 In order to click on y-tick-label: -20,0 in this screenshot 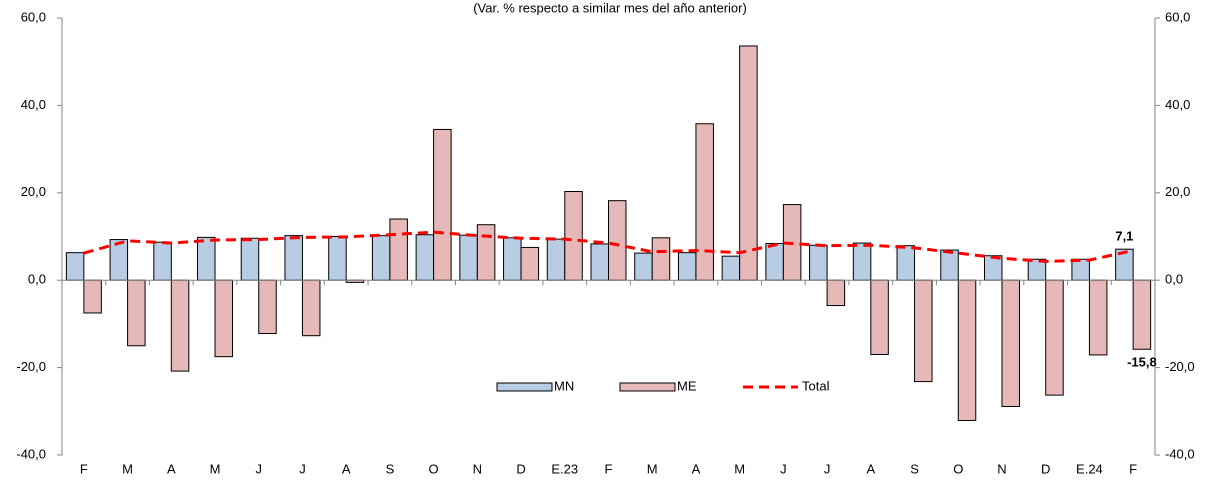, I will do `click(31, 366)`.